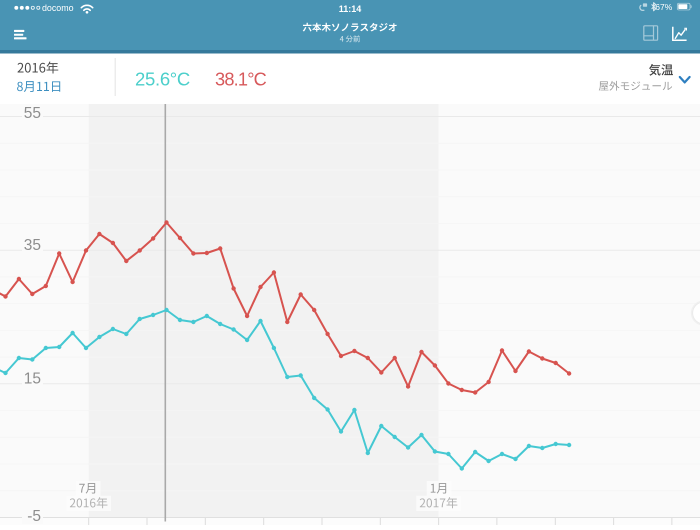  What do you see at coordinates (162, 79) in the screenshot?
I see `svg-text: 25.6°C` at bounding box center [162, 79].